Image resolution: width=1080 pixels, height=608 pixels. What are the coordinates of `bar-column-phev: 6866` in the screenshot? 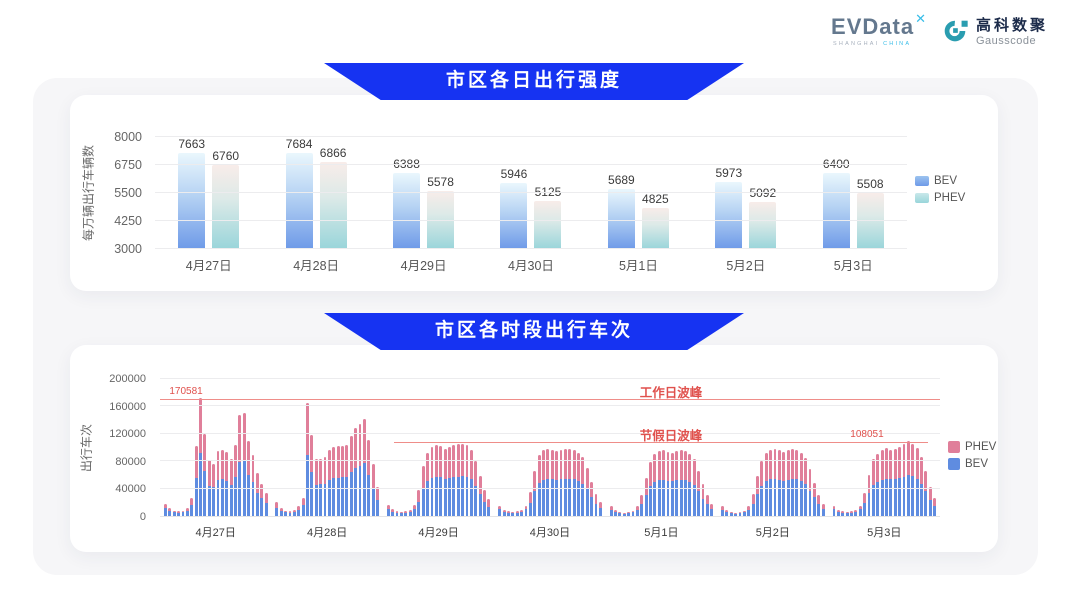 It's located at (333, 193).